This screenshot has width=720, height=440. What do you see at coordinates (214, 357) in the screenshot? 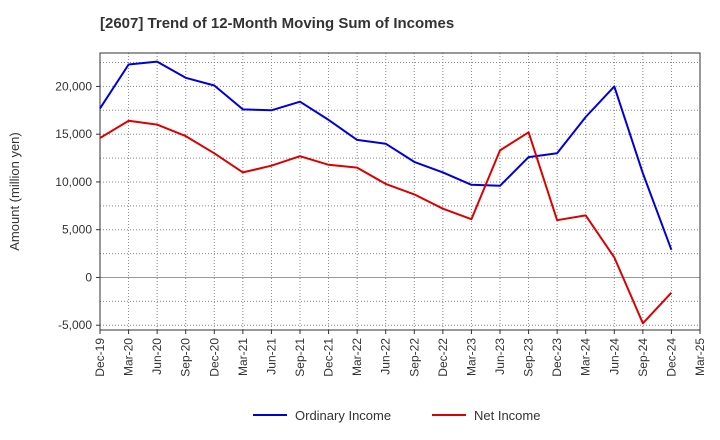
I see `x-tick-label: Dec-20` at bounding box center [214, 357].